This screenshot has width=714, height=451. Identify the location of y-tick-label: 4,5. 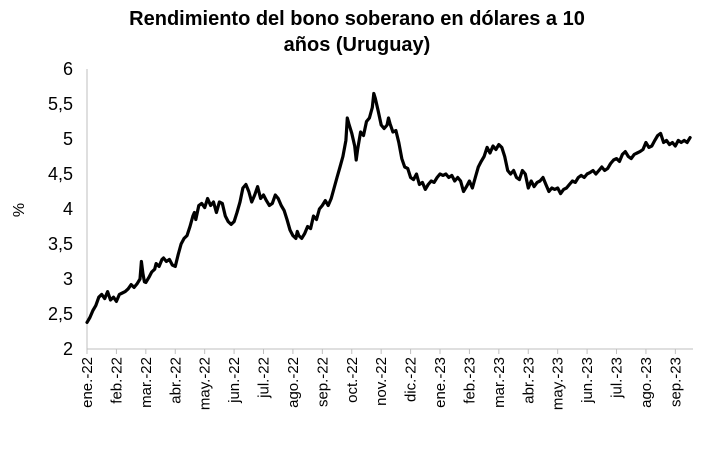
(60, 174).